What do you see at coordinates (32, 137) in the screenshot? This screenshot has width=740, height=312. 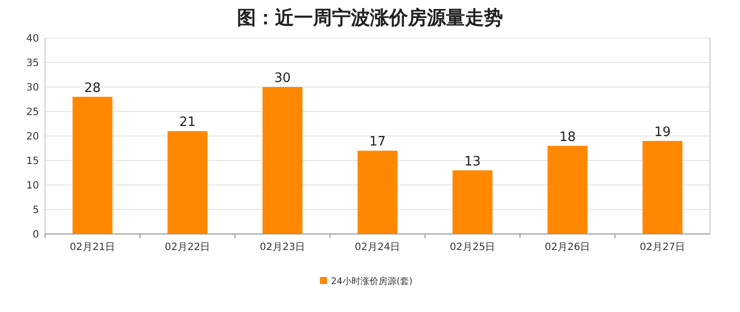 I see `y-tick-label: 20` at bounding box center [32, 137].